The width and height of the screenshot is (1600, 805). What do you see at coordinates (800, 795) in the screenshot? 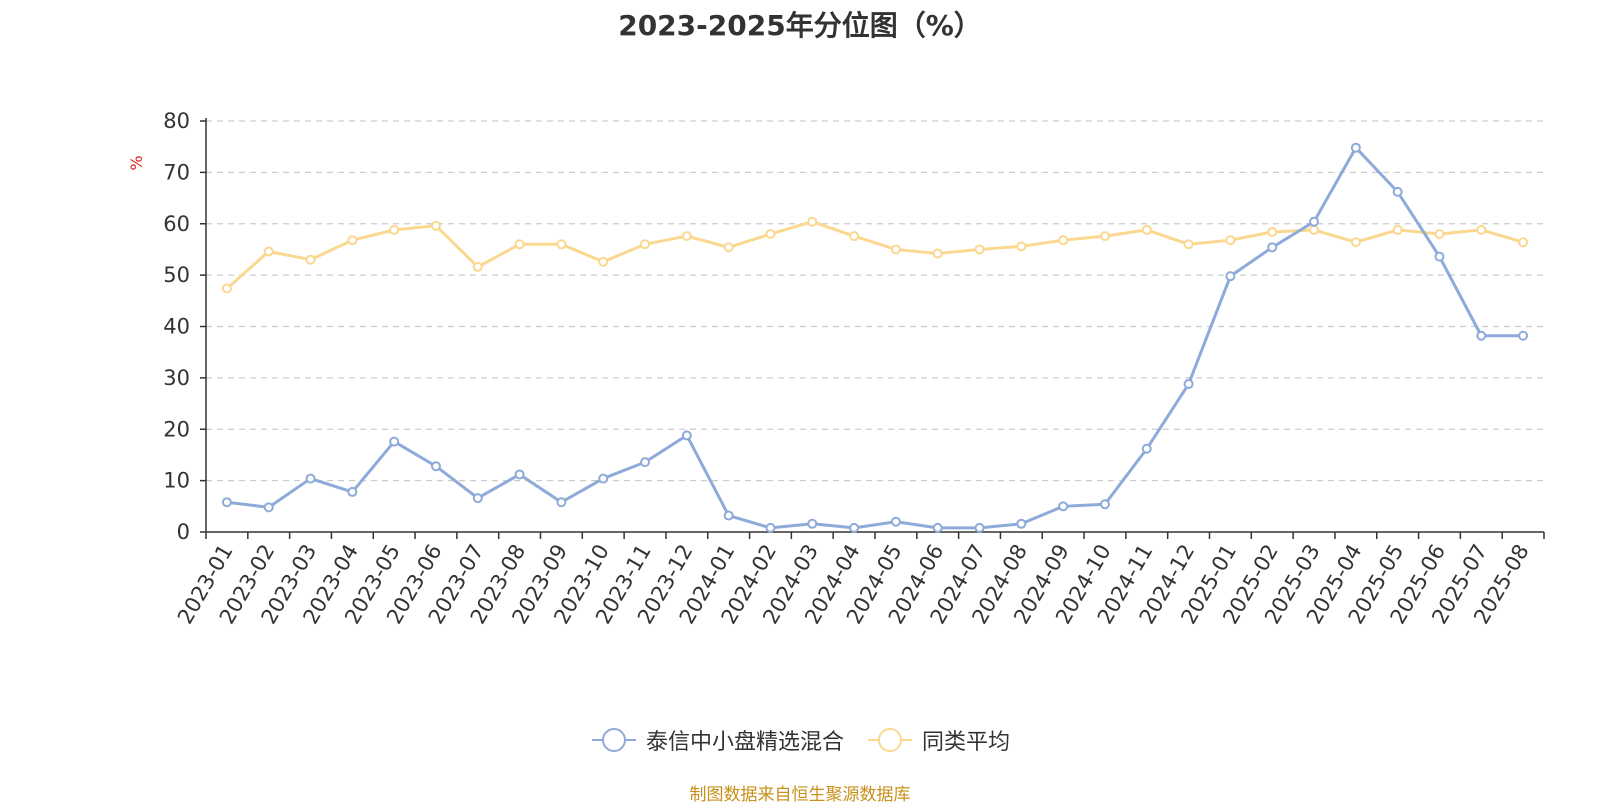
I see `source-note: 制图数据来自恒生聚源数据库` at bounding box center [800, 795].